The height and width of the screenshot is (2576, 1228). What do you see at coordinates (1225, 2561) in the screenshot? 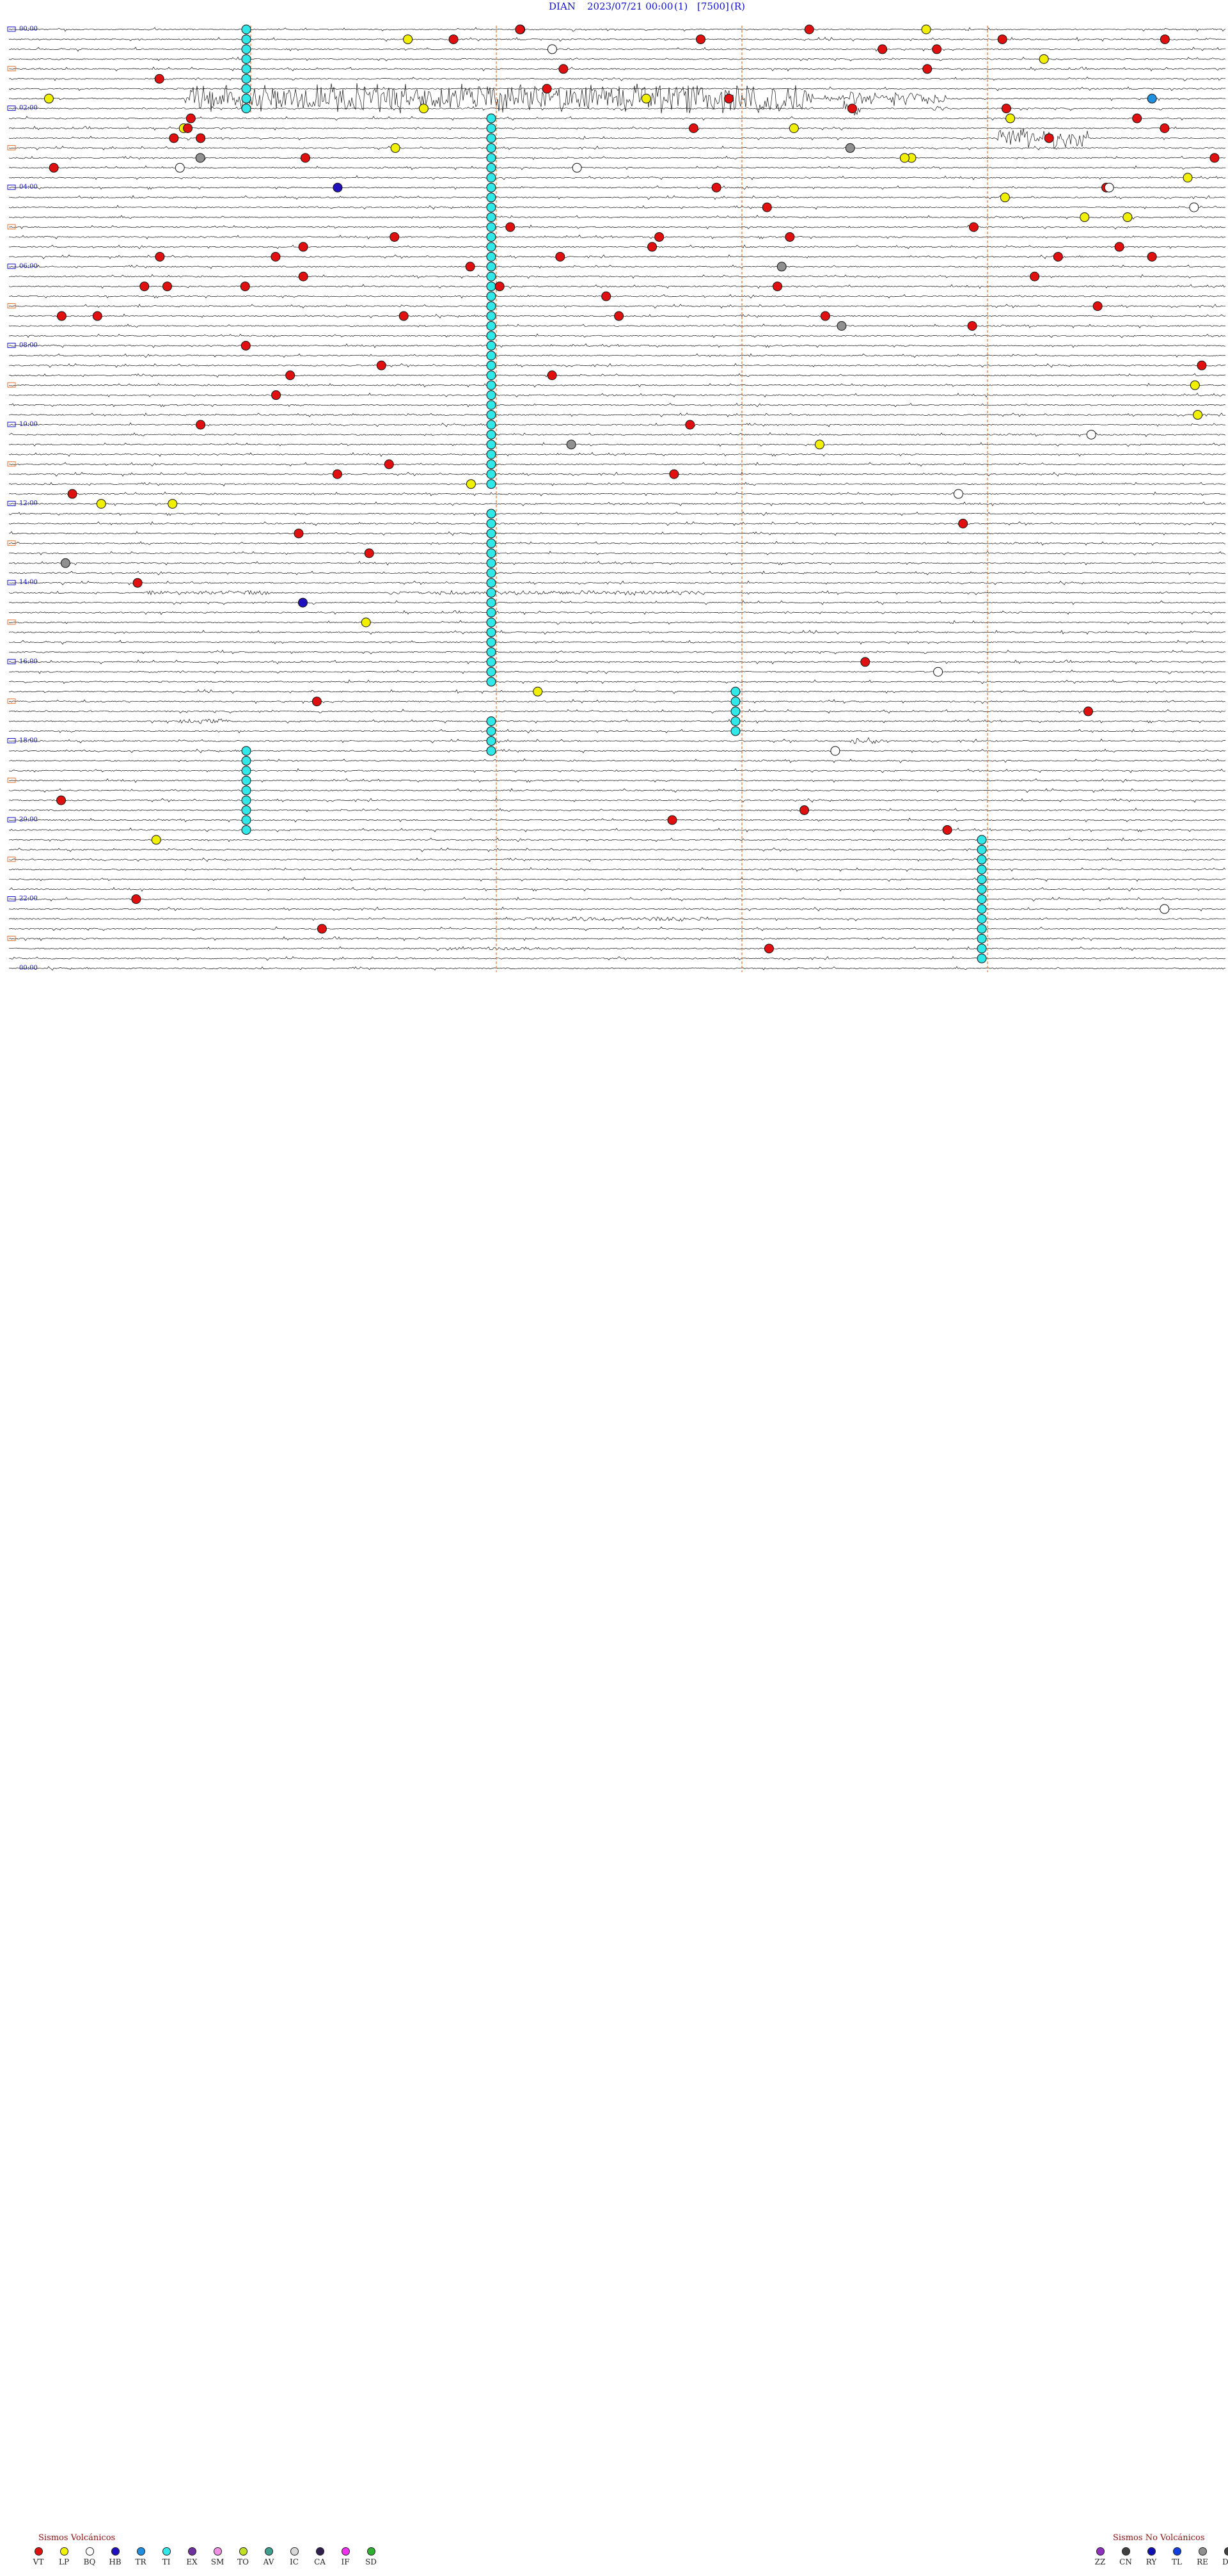
I see `legend-label: DS` at bounding box center [1225, 2561].